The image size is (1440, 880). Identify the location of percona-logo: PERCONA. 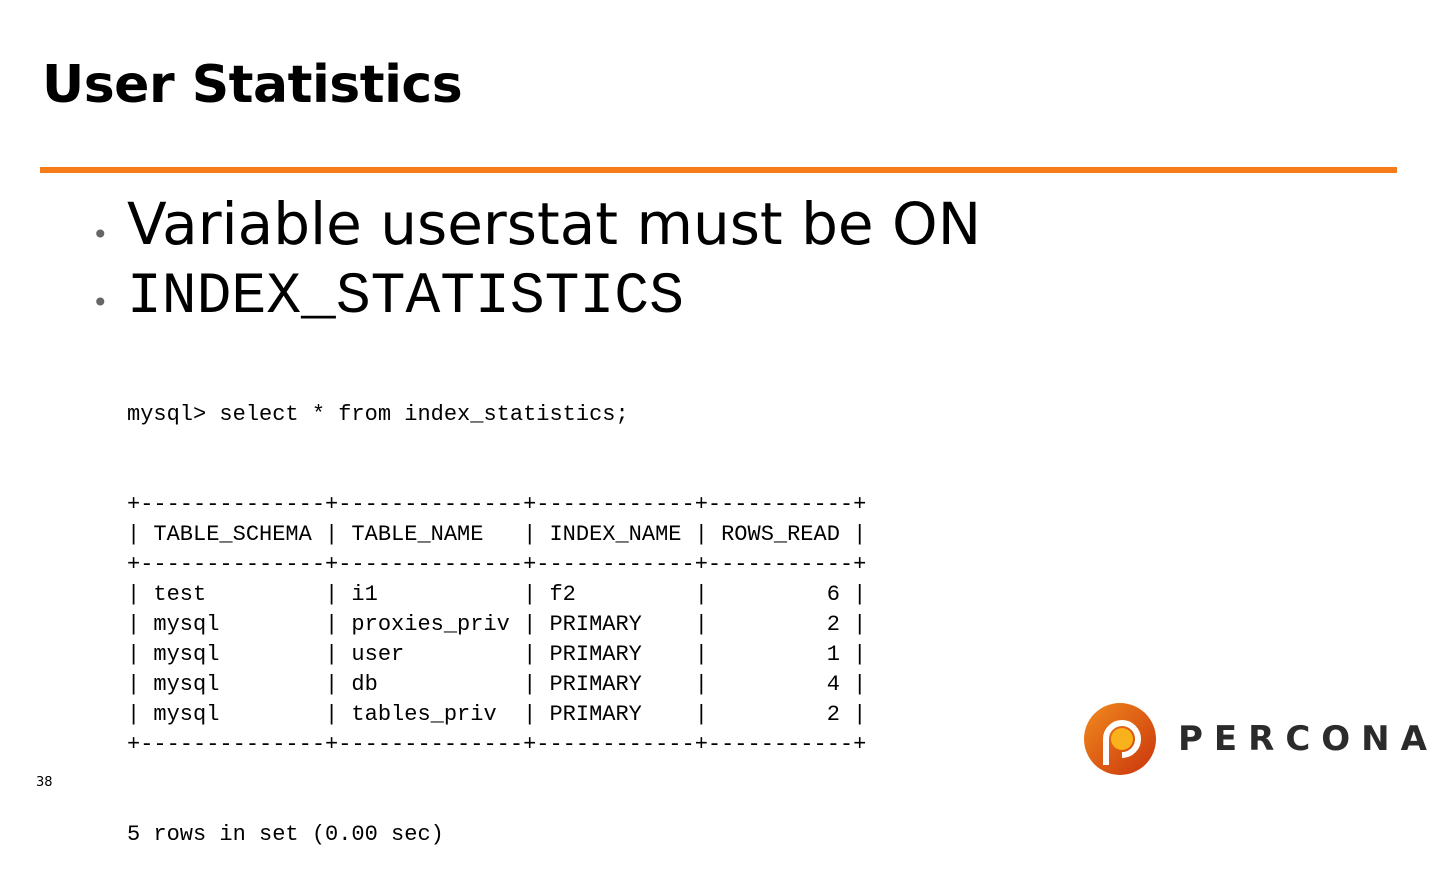
(1261, 739).